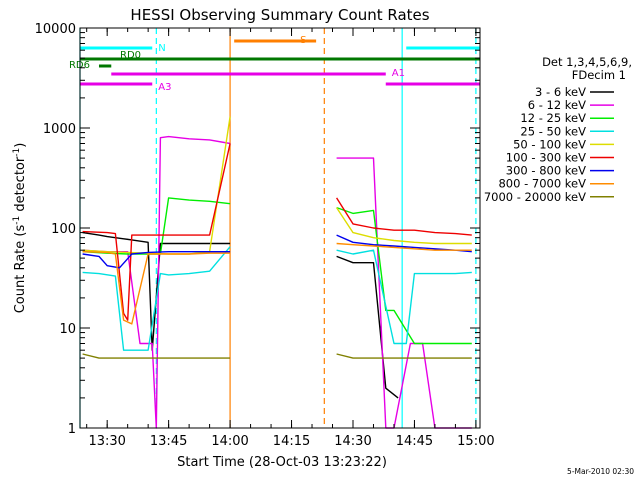 Image resolution: width=640 pixels, height=480 pixels. Describe the element at coordinates (546, 158) in the screenshot. I see `legend-entry-label: 100 - 300 keV` at that location.